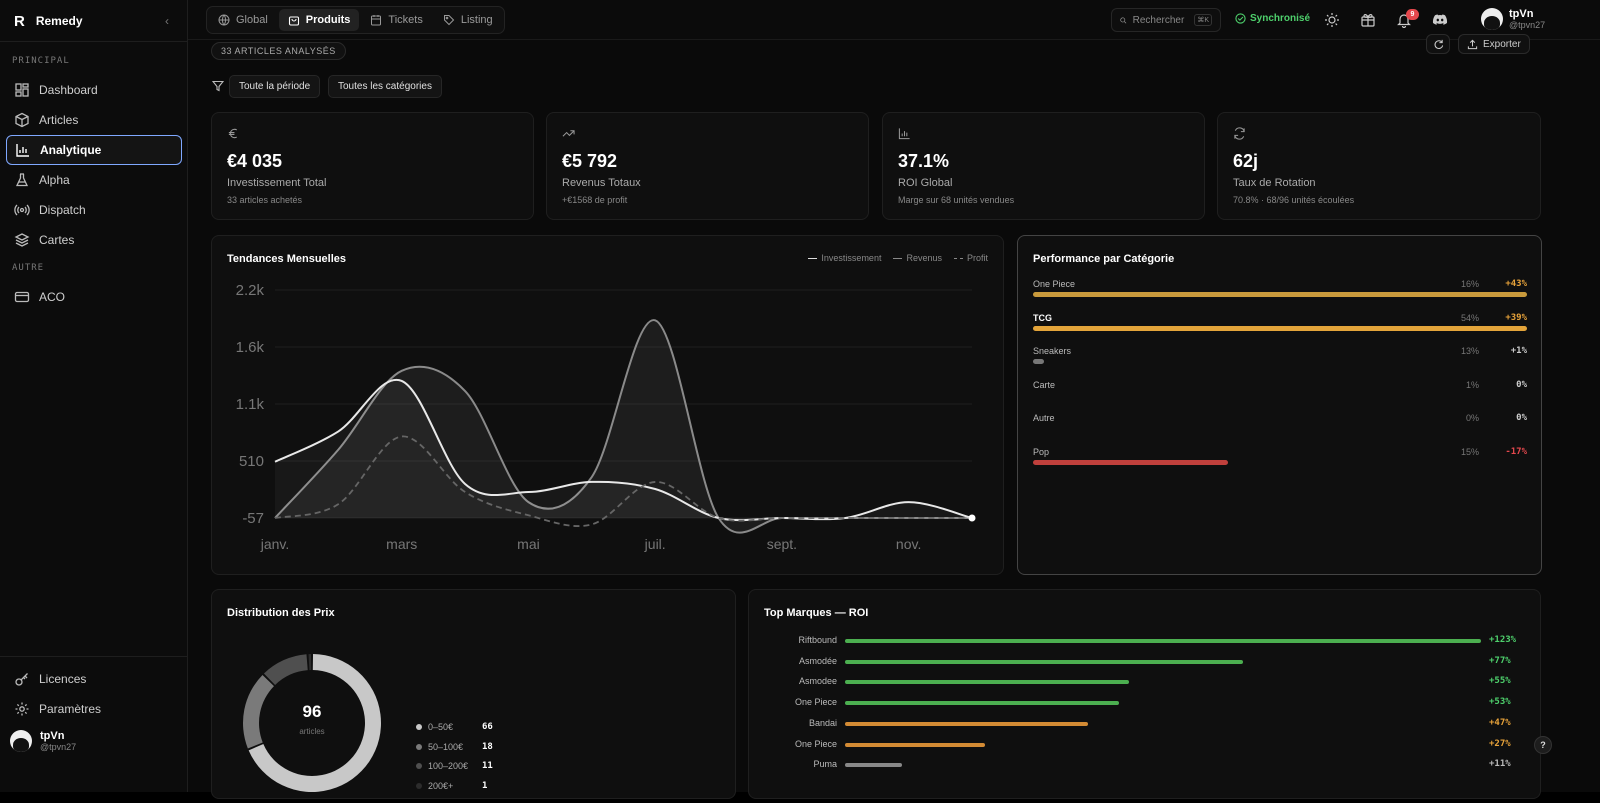  What do you see at coordinates (1104, 259) in the screenshot?
I see `performance-title: Performance par Catégorie` at bounding box center [1104, 259].